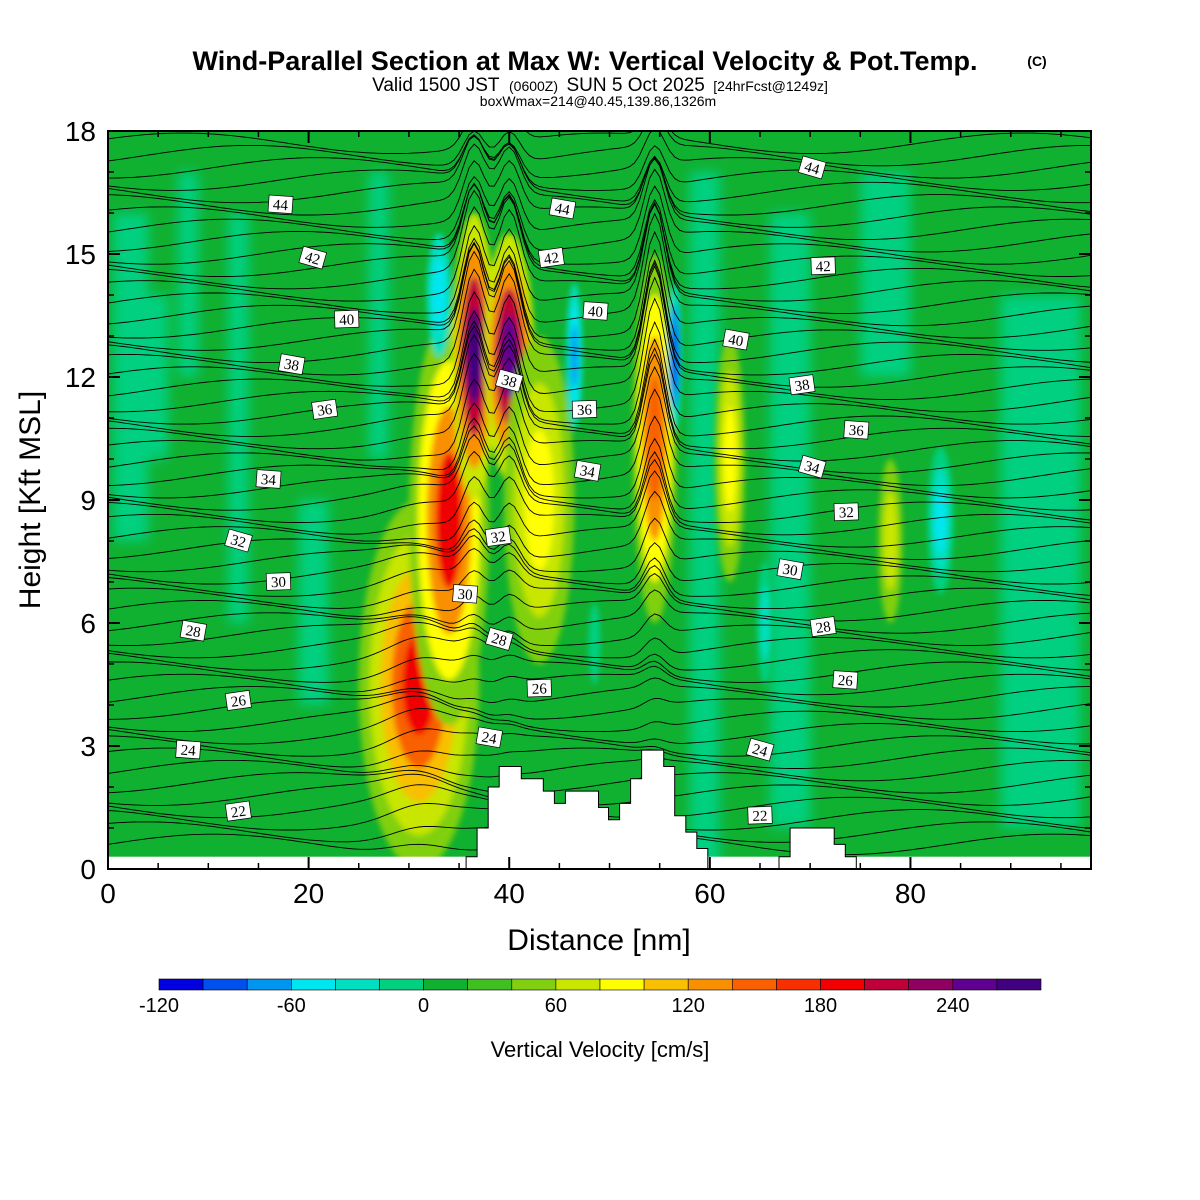 The height and width of the screenshot is (1200, 1200). I want to click on theta-label: 42, so click(551, 258).